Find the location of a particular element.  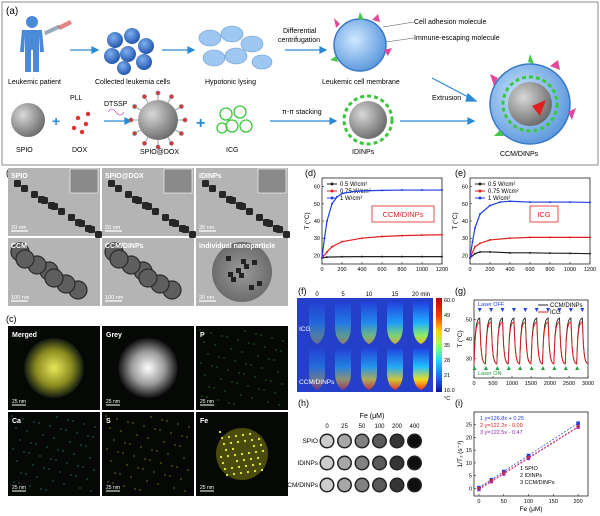

arrows-row2 is located at coordinates (290, 121).